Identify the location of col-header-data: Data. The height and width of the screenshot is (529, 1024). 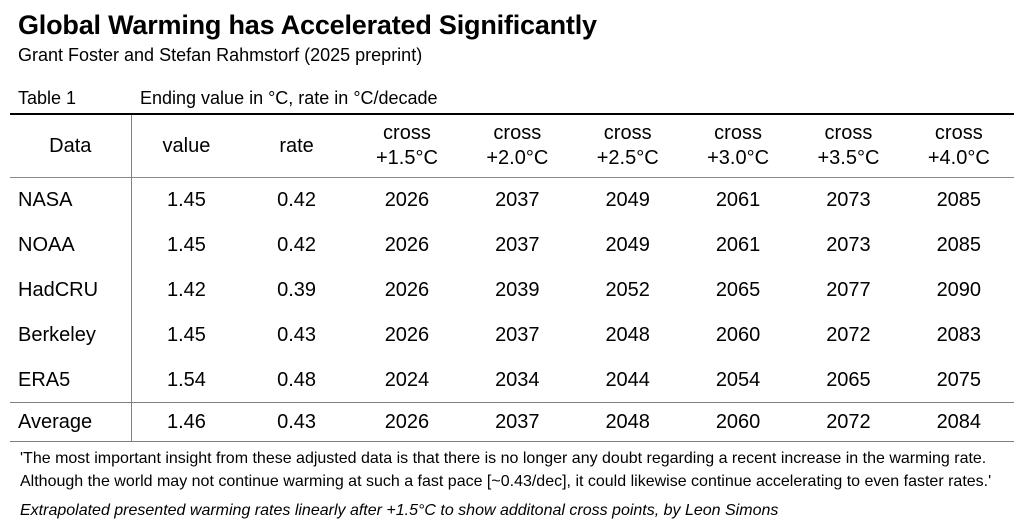
(71, 145).